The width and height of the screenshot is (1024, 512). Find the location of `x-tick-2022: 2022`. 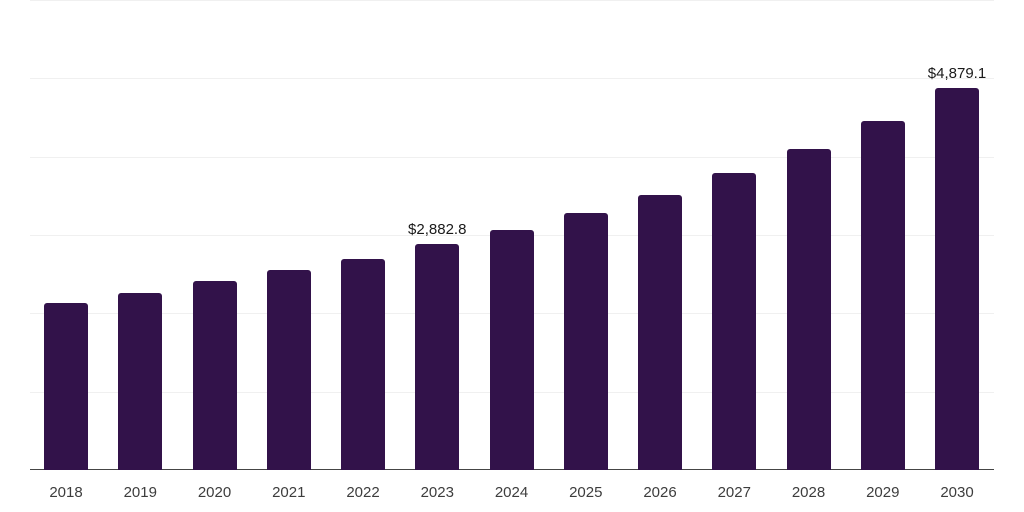

x-tick-2022: 2022 is located at coordinates (363, 492).